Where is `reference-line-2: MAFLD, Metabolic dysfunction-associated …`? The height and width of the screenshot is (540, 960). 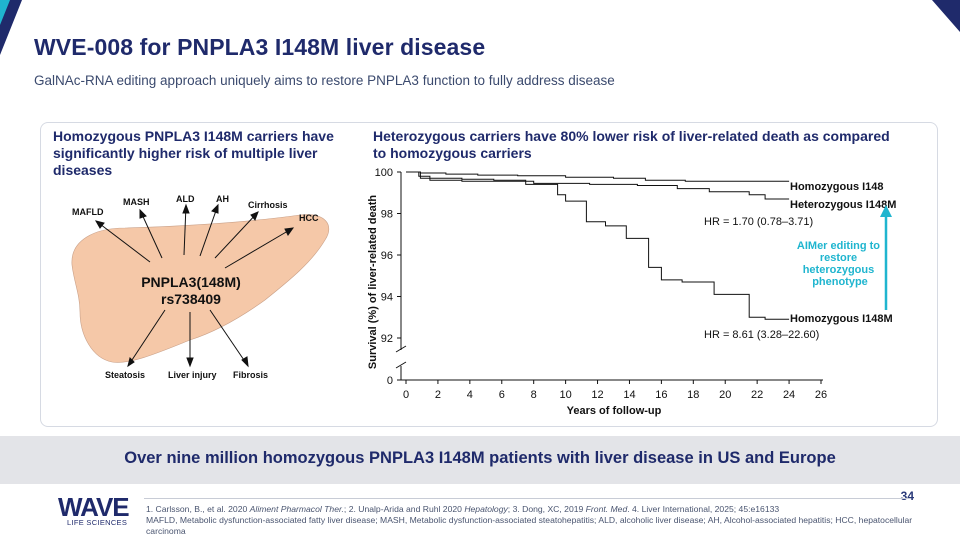 reference-line-2: MAFLD, Metabolic dysfunction-associated … is located at coordinates (529, 525).